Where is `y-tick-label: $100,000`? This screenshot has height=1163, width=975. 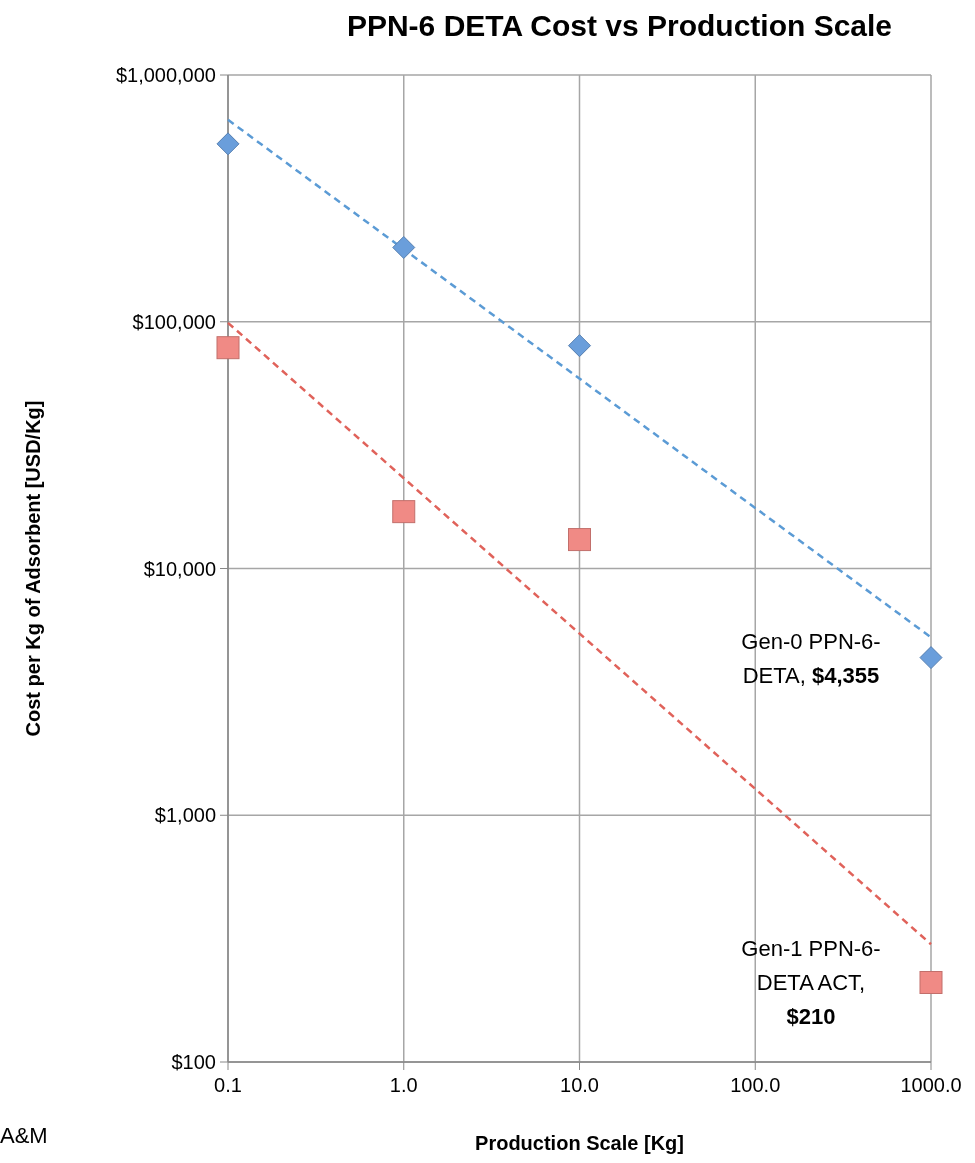 y-tick-label: $100,000 is located at coordinates (174, 321).